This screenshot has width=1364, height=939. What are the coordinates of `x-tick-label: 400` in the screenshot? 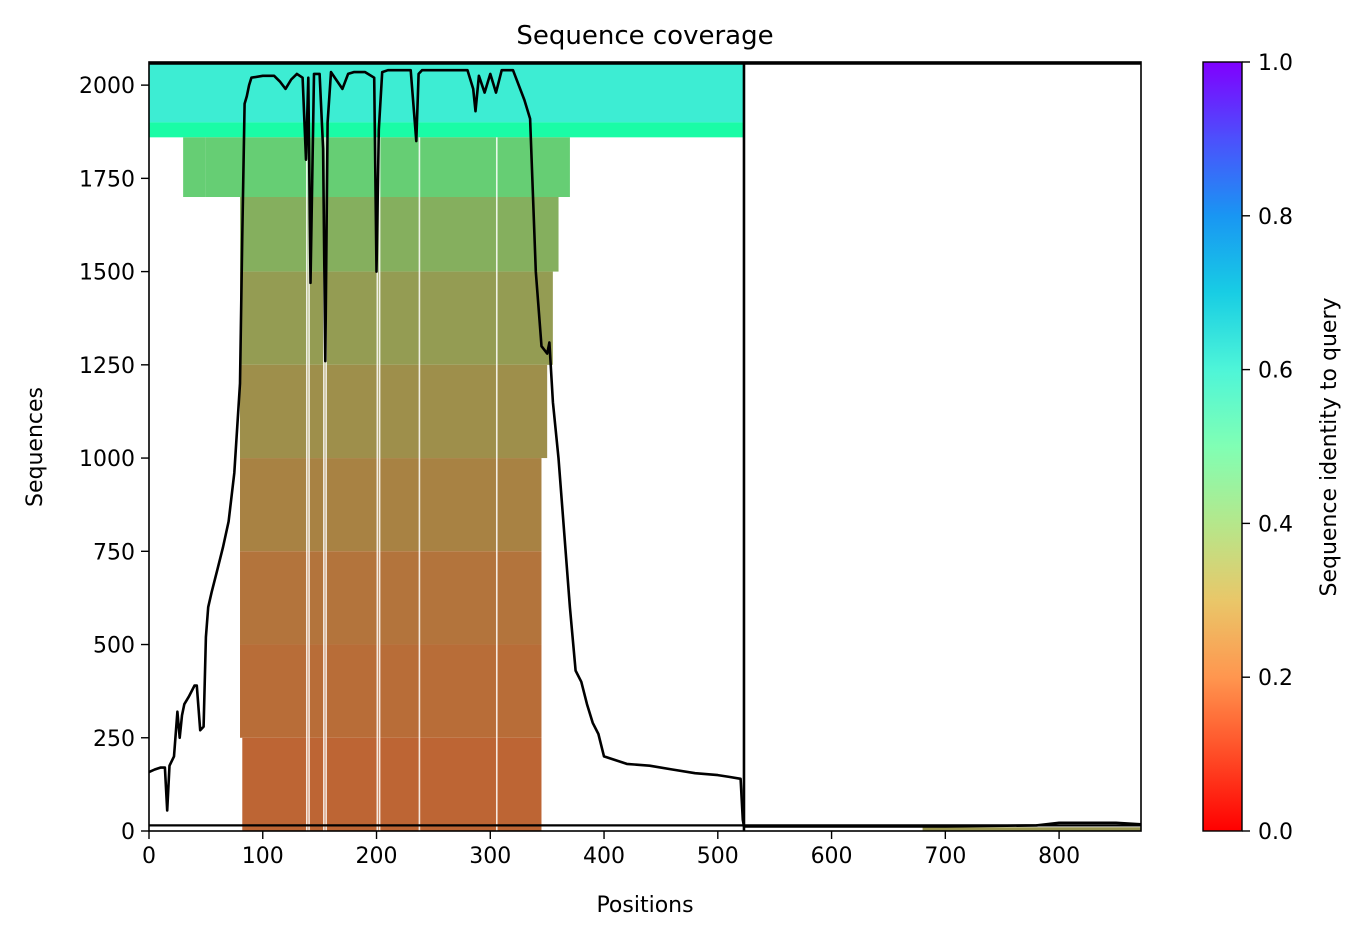 It's located at (604, 856).